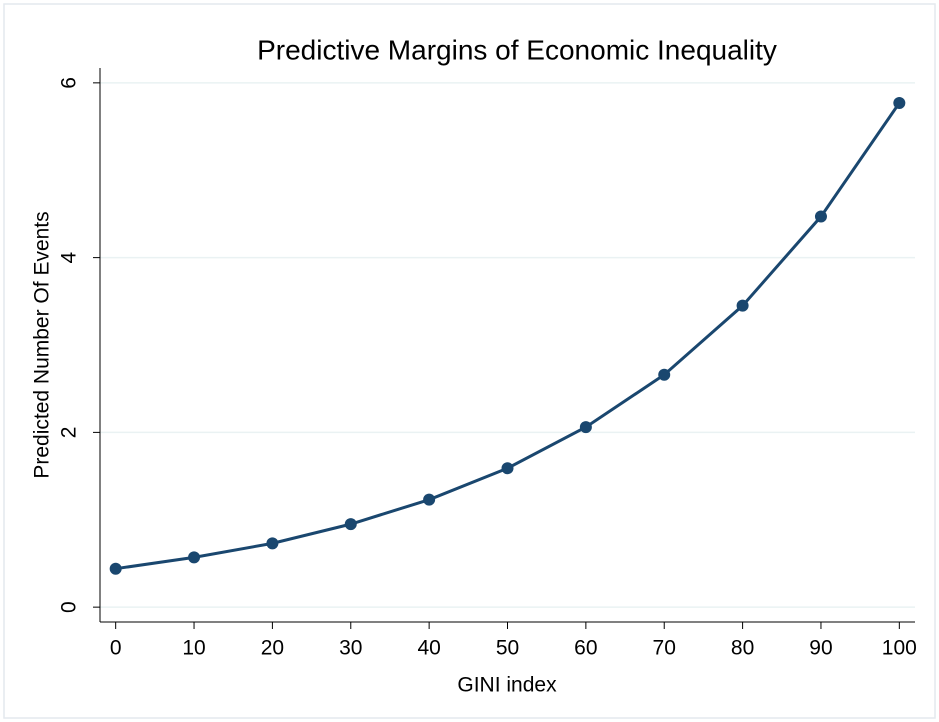 The height and width of the screenshot is (722, 939). Describe the element at coordinates (193, 648) in the screenshot. I see `x-tick-label: 10` at that location.